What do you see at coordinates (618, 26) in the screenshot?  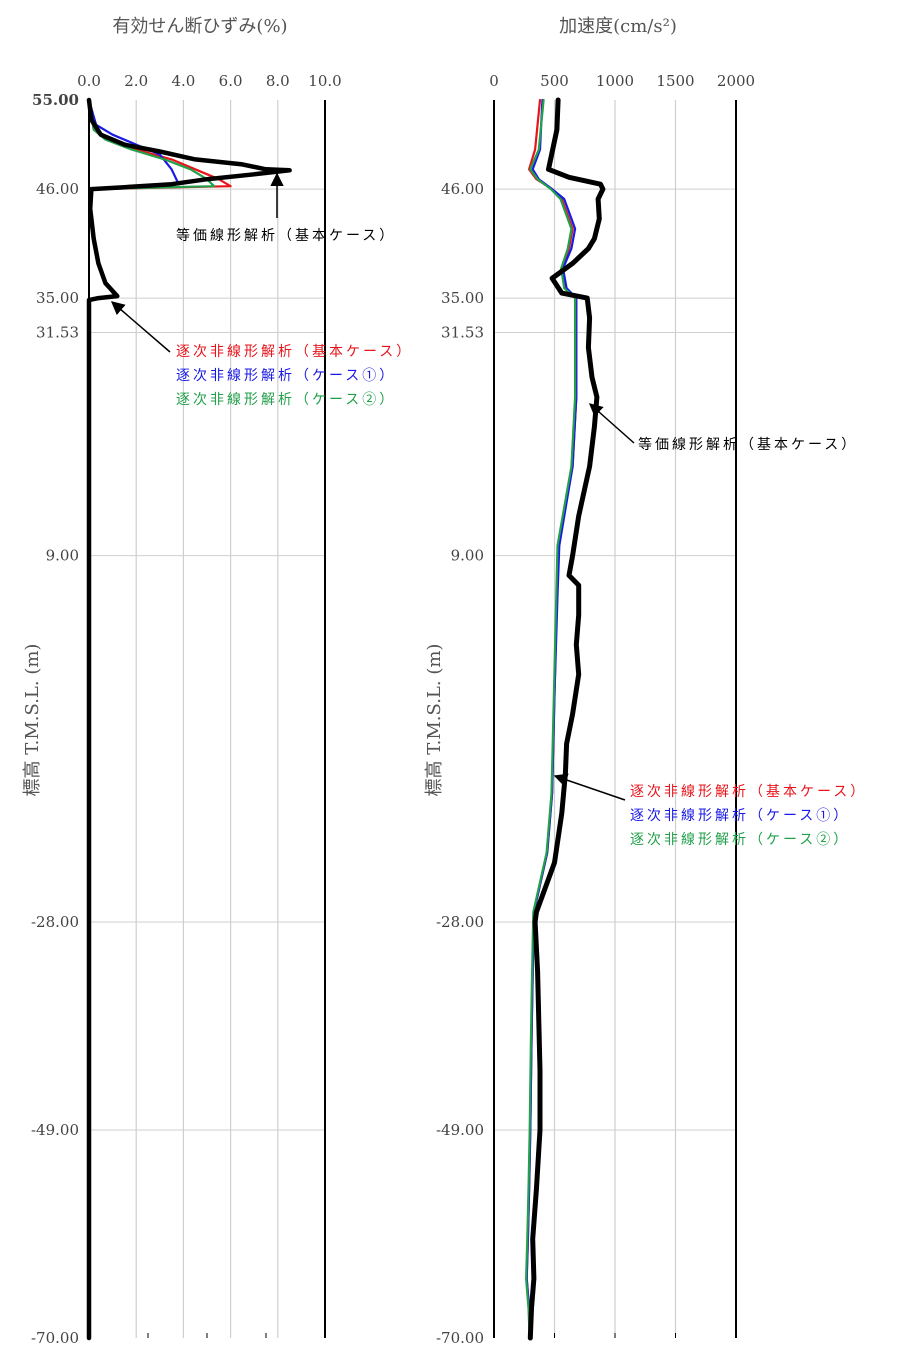 I see `chart-title: 加速度(cm/s²)` at bounding box center [618, 26].